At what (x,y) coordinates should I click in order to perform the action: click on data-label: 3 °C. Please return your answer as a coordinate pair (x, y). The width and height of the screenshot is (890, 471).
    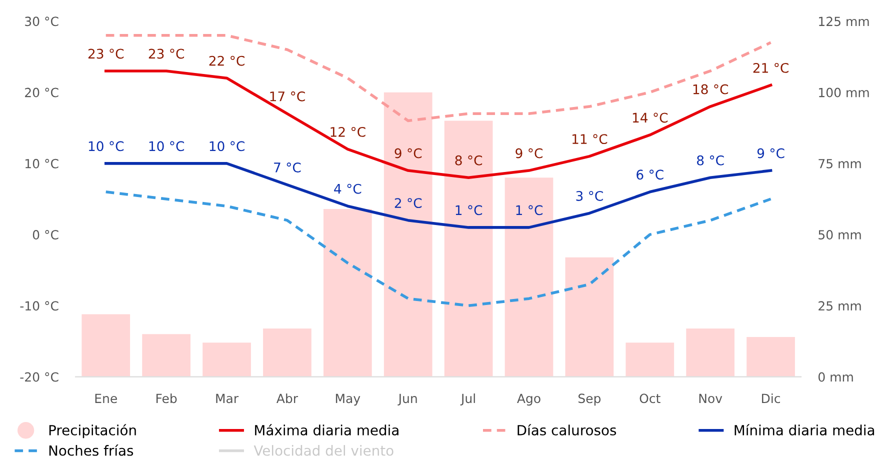
    Looking at the image, I should click on (589, 195).